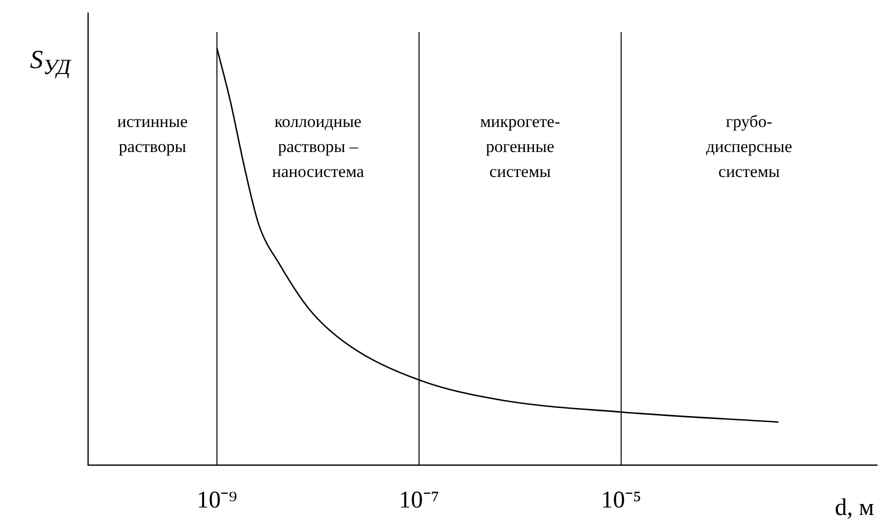  I want to click on x-tick-label: 10⁻⁹, so click(217, 501).